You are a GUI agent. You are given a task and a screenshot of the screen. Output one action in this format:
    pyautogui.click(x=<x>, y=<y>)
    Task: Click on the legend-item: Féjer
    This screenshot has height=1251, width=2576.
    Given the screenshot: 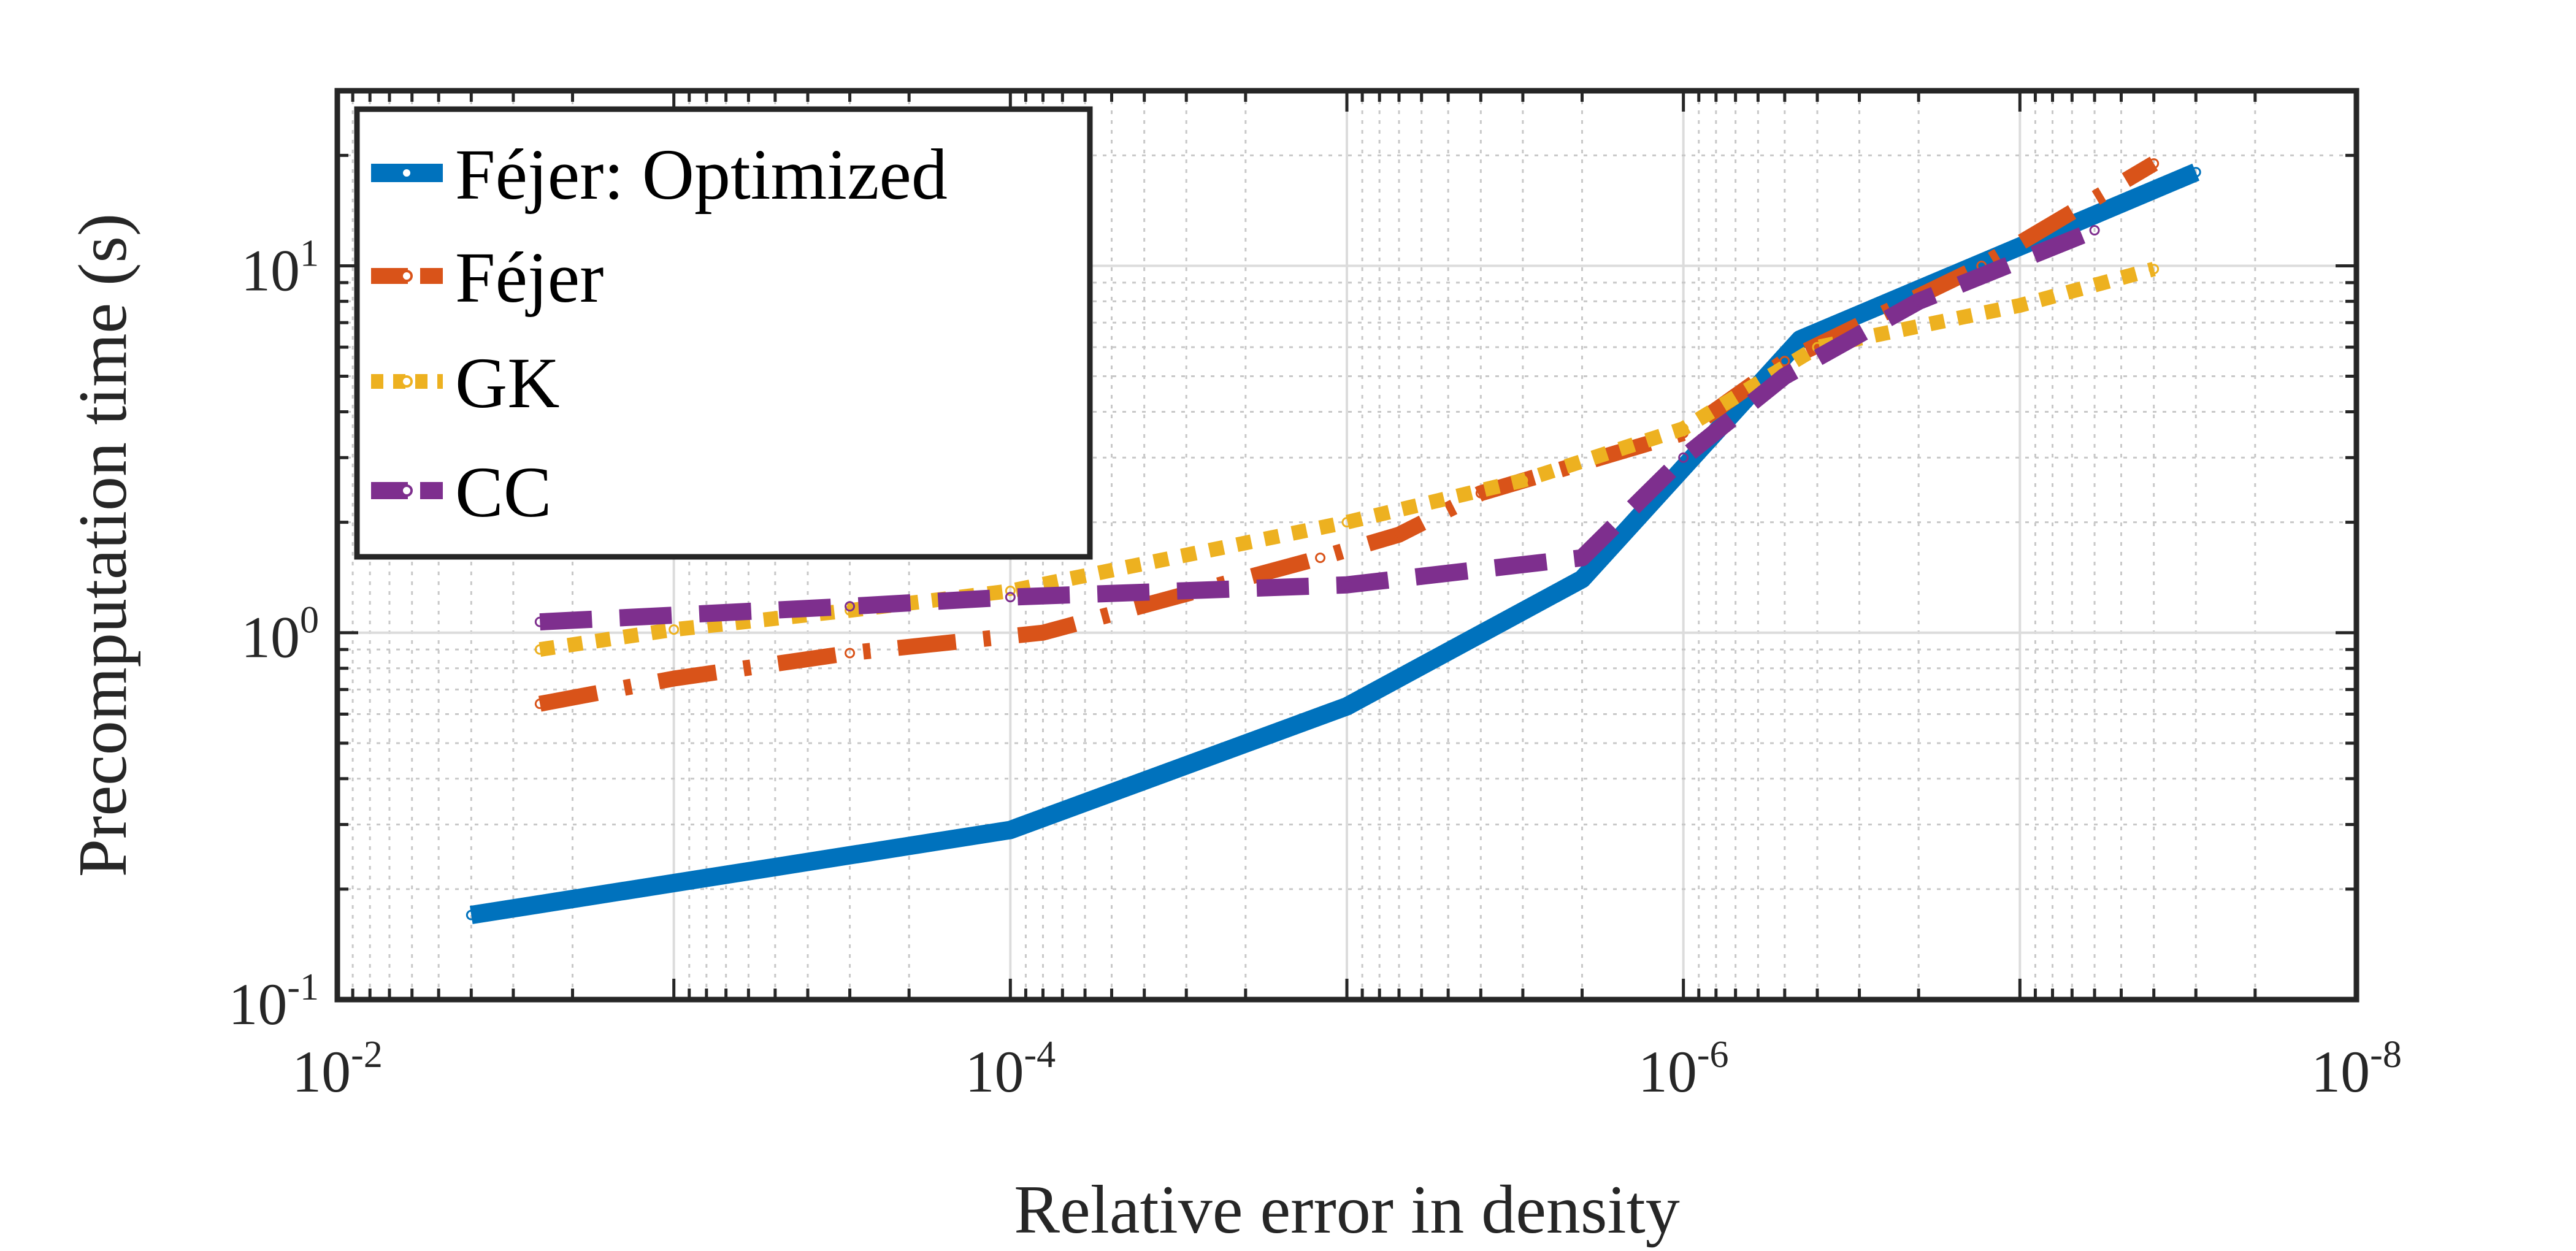 What is the action you would take?
    pyautogui.click(x=487, y=278)
    